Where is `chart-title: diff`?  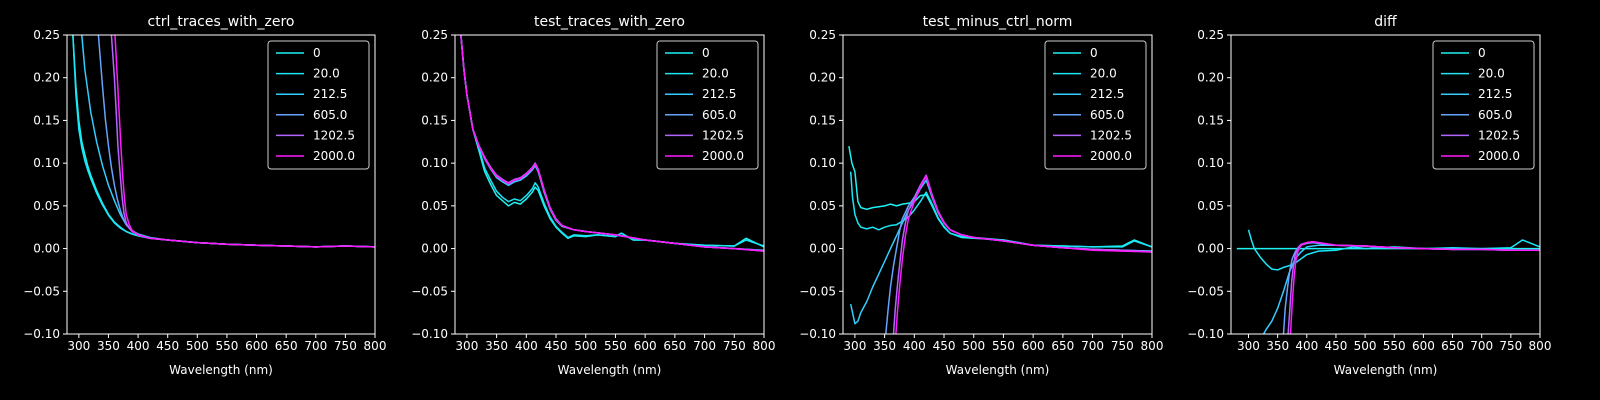
chart-title: diff is located at coordinates (1385, 22).